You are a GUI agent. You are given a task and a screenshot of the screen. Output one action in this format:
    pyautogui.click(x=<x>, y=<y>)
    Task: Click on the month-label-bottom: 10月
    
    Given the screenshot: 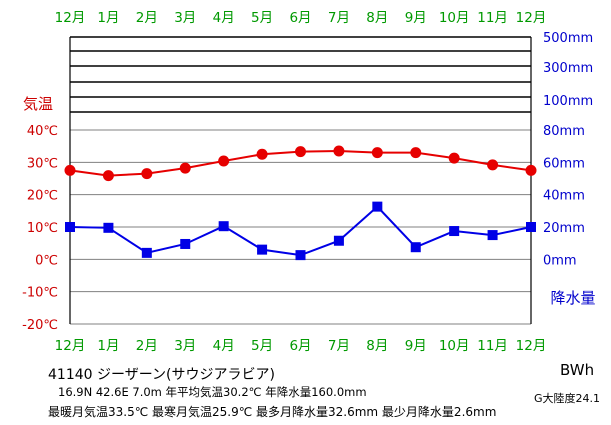 What is the action you would take?
    pyautogui.click(x=454, y=346)
    